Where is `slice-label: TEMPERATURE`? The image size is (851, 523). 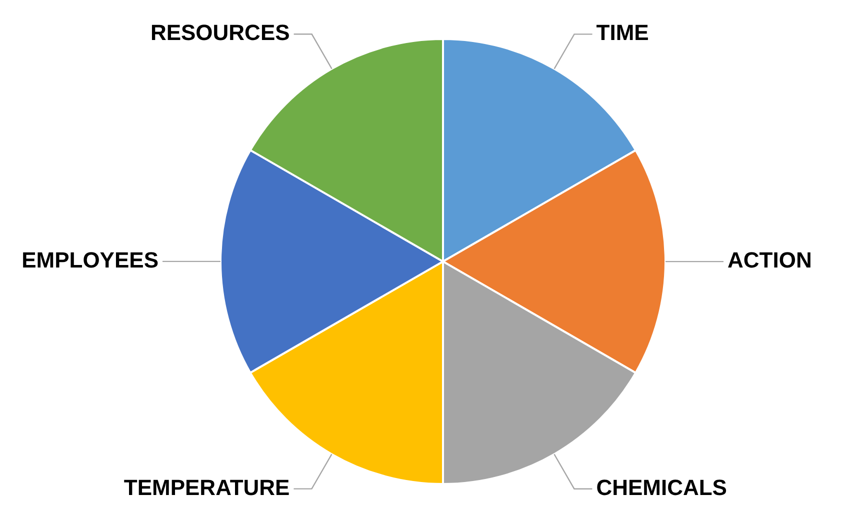 slice-label: TEMPERATURE is located at coordinates (207, 487).